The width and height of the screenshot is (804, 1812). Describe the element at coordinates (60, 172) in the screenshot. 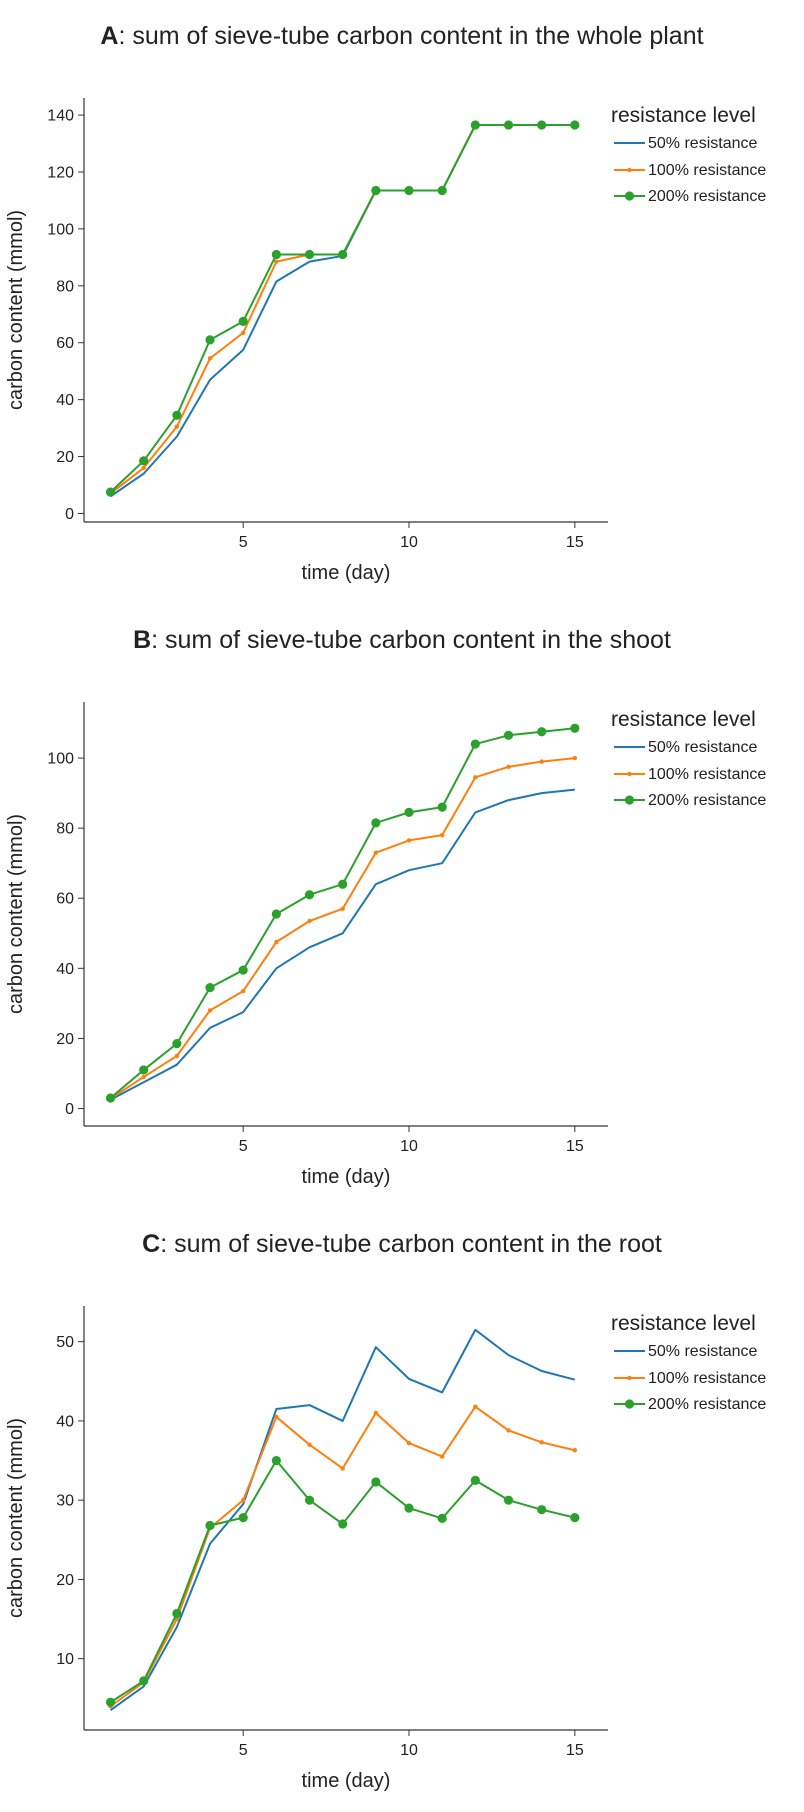

I see `y-tick-label: 120` at that location.